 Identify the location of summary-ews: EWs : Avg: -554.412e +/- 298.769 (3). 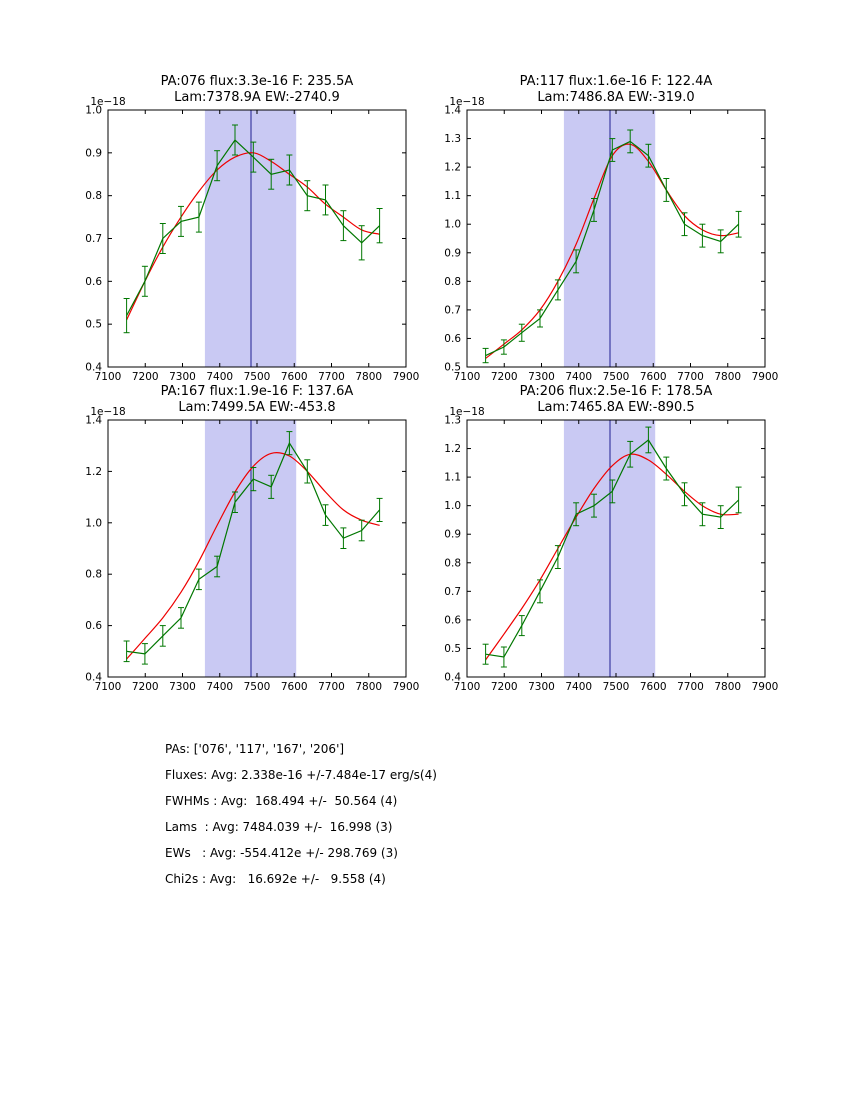
(281, 853).